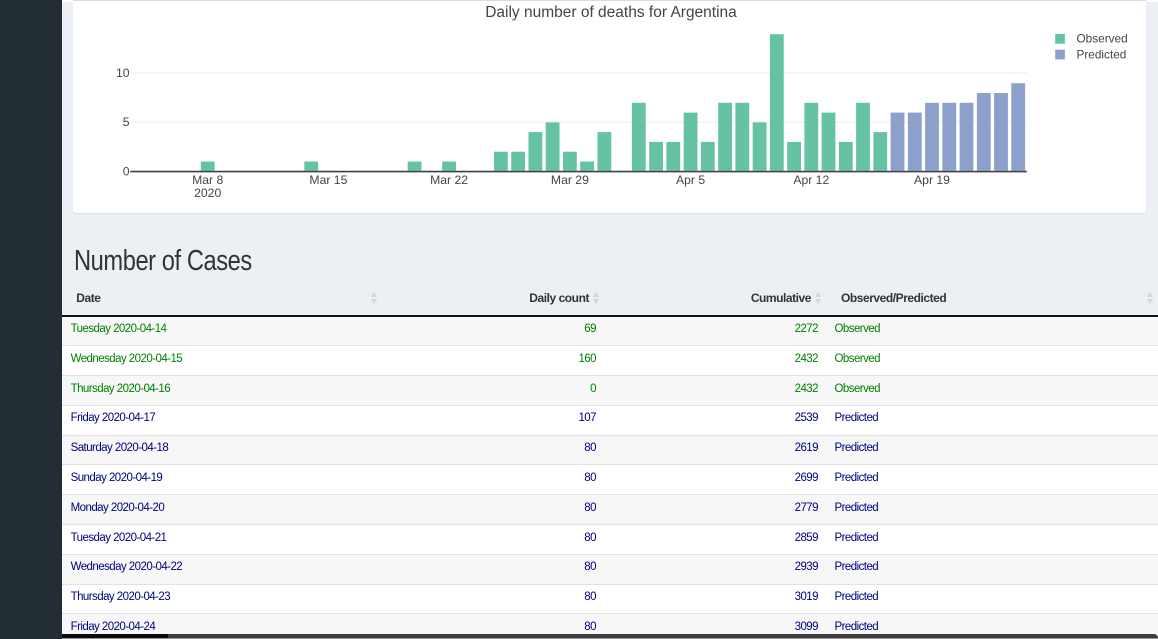 The height and width of the screenshot is (639, 1158). Describe the element at coordinates (932, 180) in the screenshot. I see `svg-text: Apr 19` at that location.